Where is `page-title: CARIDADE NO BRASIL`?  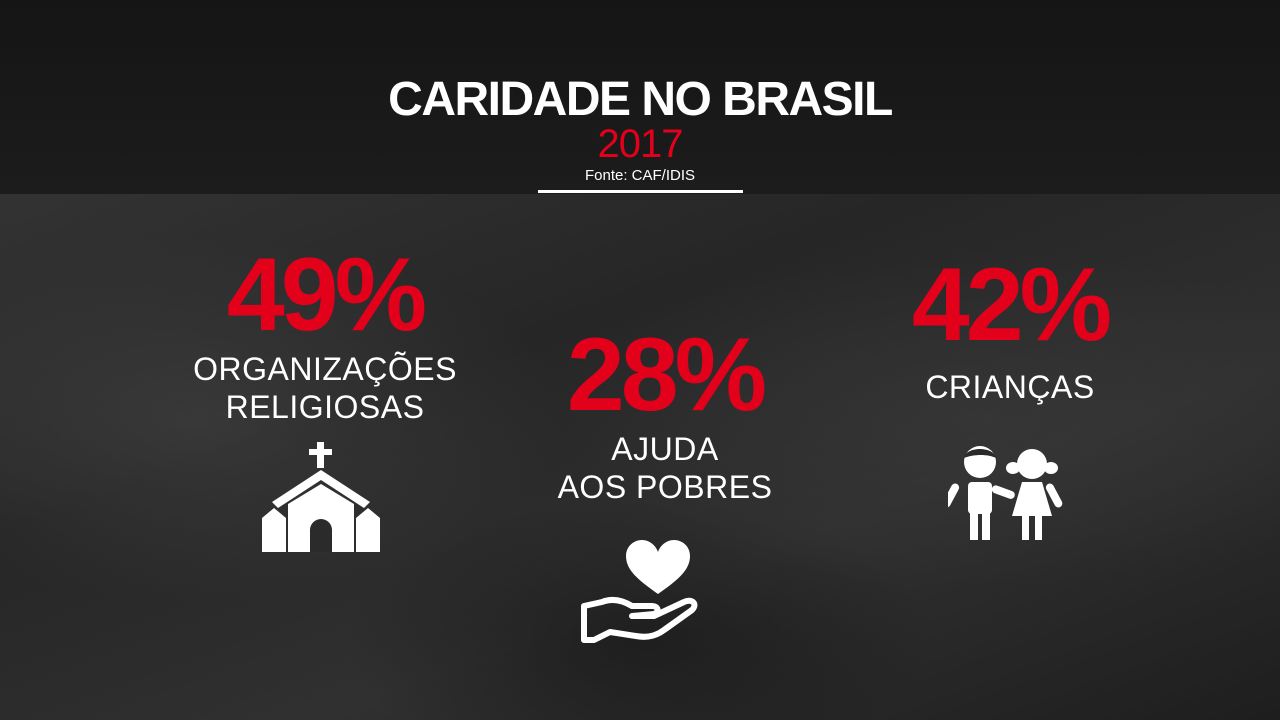 page-title: CARIDADE NO BRASIL is located at coordinates (640, 99).